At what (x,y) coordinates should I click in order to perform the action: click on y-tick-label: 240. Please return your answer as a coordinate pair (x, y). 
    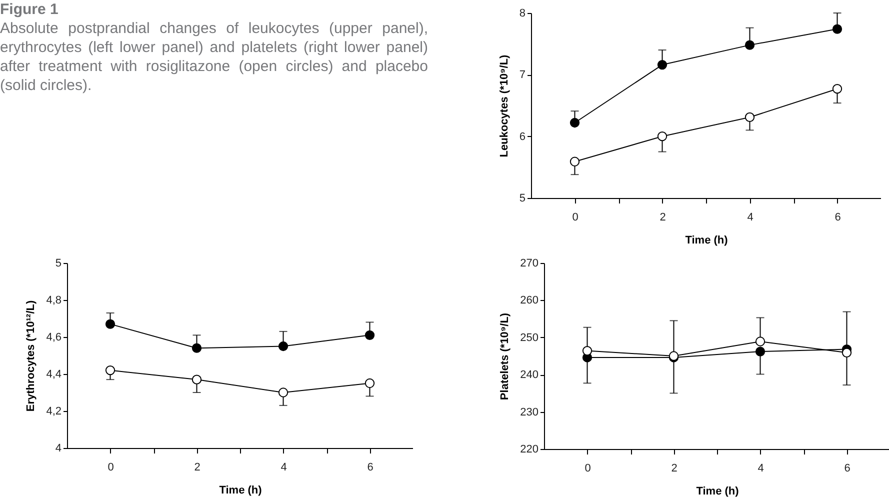
    Looking at the image, I should click on (529, 375).